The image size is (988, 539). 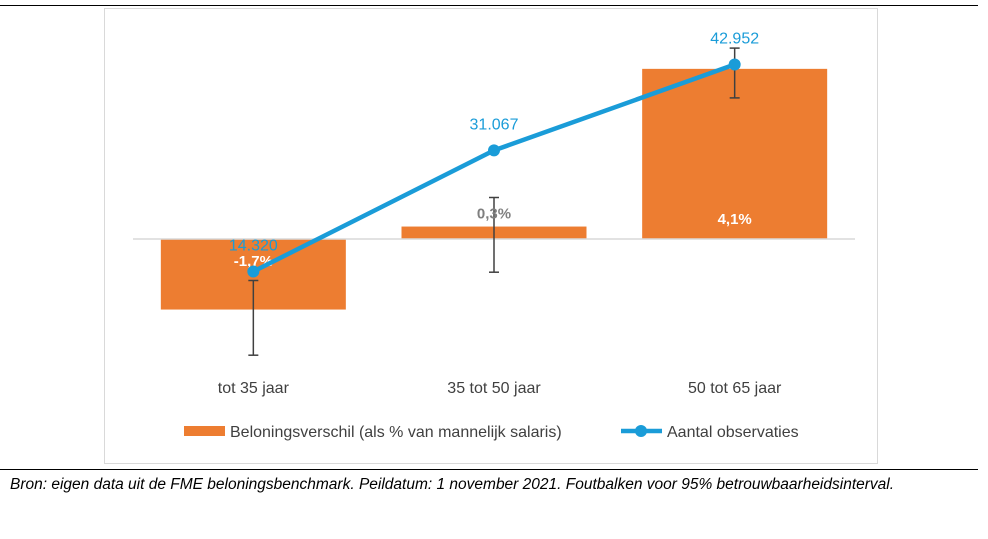 I want to click on line-label-3: 42.952, so click(x=734, y=38).